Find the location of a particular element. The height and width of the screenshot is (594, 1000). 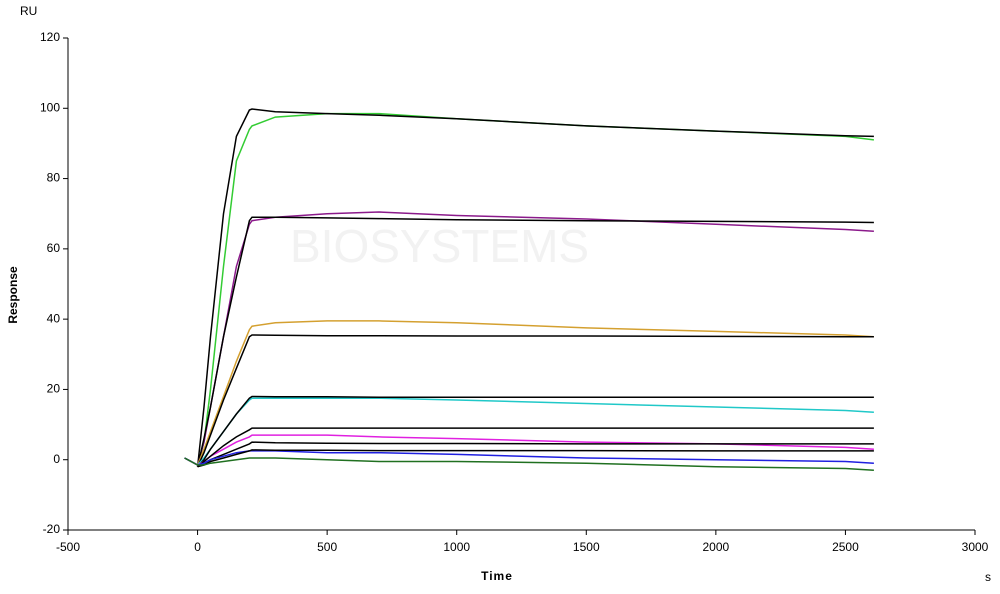

x-axis-label: Time is located at coordinates (497, 576).